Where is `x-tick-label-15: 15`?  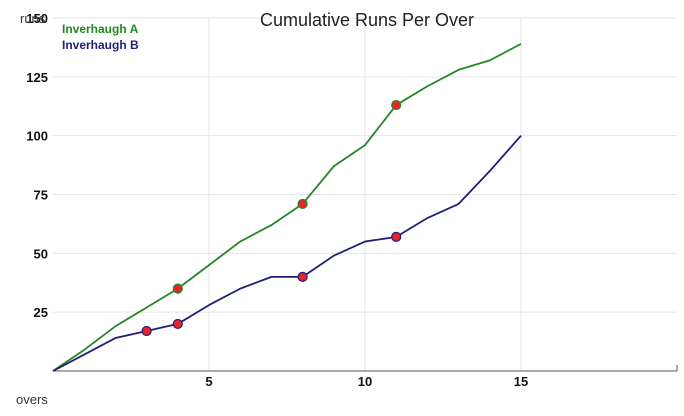
x-tick-label-15: 15 is located at coordinates (521, 381).